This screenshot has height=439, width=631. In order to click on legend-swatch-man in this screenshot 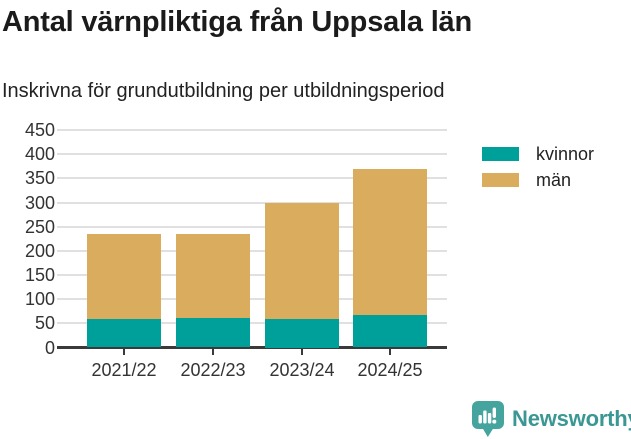, I will do `click(500, 180)`.